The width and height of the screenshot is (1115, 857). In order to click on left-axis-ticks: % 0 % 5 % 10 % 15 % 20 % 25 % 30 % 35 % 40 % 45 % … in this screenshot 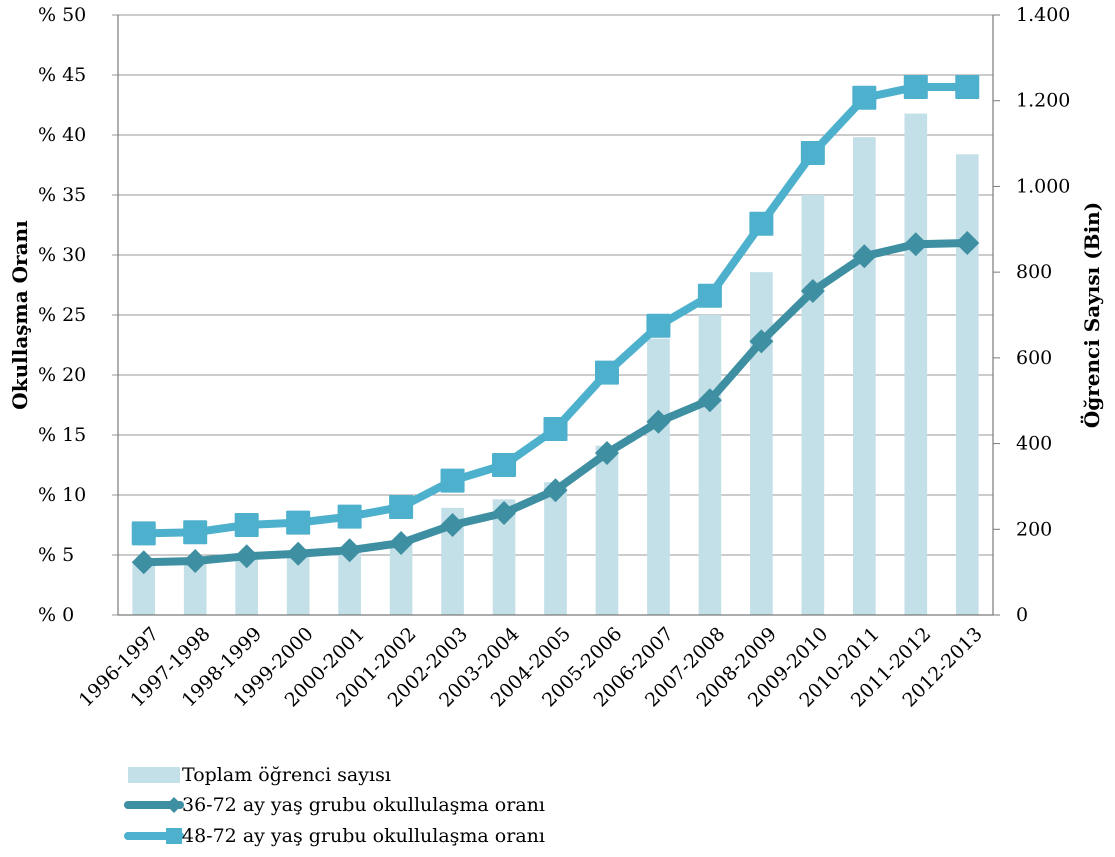, I will do `click(62, 315)`.